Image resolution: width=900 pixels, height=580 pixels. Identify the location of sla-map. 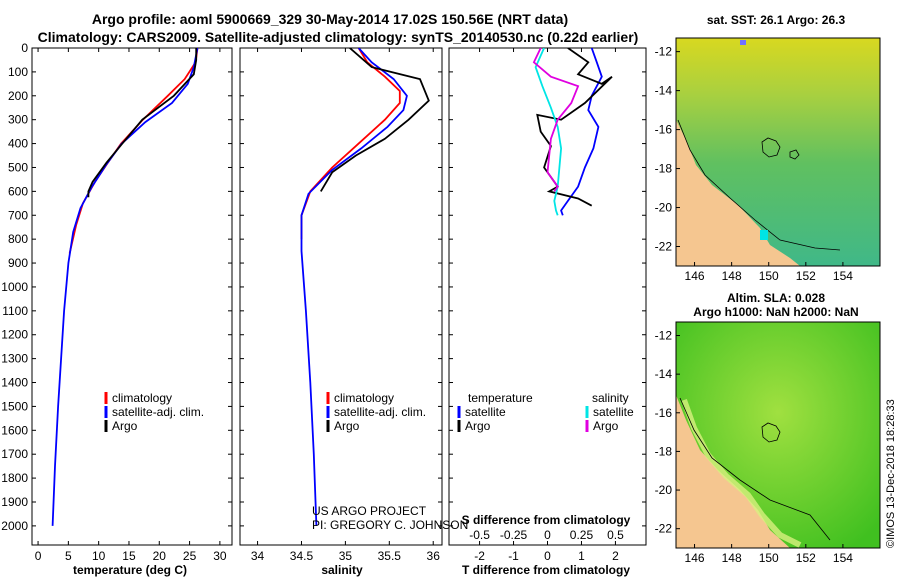
(778, 435).